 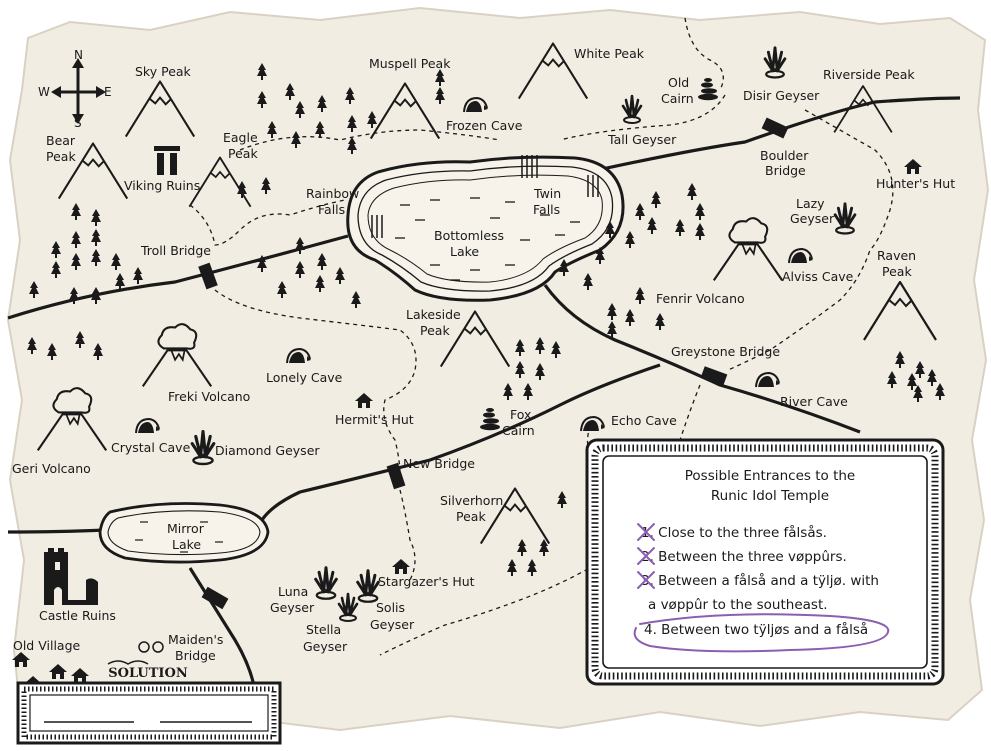 What do you see at coordinates (78, 123) in the screenshot?
I see `svg-text: S` at bounding box center [78, 123].